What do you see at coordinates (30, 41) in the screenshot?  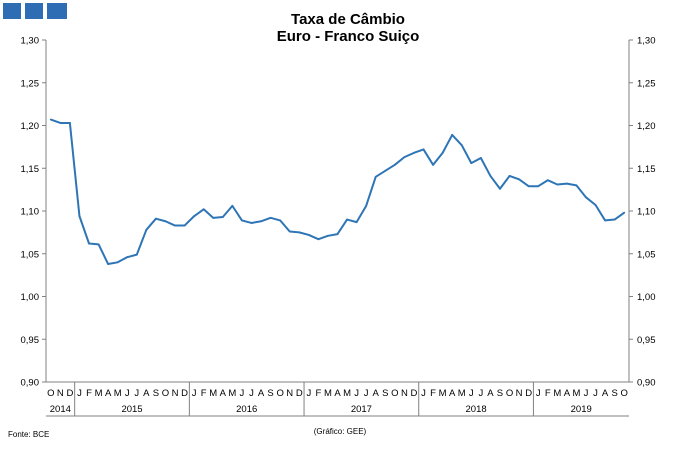 I see `y-tick-label-left: 1,30` at bounding box center [30, 41].